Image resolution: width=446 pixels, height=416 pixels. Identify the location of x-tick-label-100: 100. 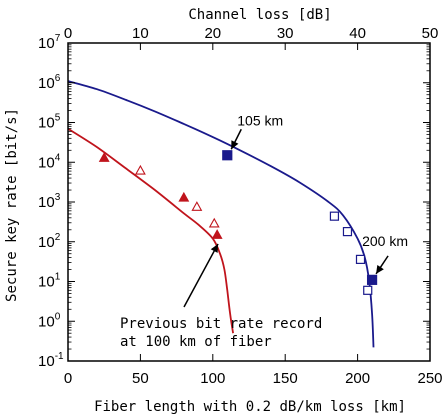
(212, 378).